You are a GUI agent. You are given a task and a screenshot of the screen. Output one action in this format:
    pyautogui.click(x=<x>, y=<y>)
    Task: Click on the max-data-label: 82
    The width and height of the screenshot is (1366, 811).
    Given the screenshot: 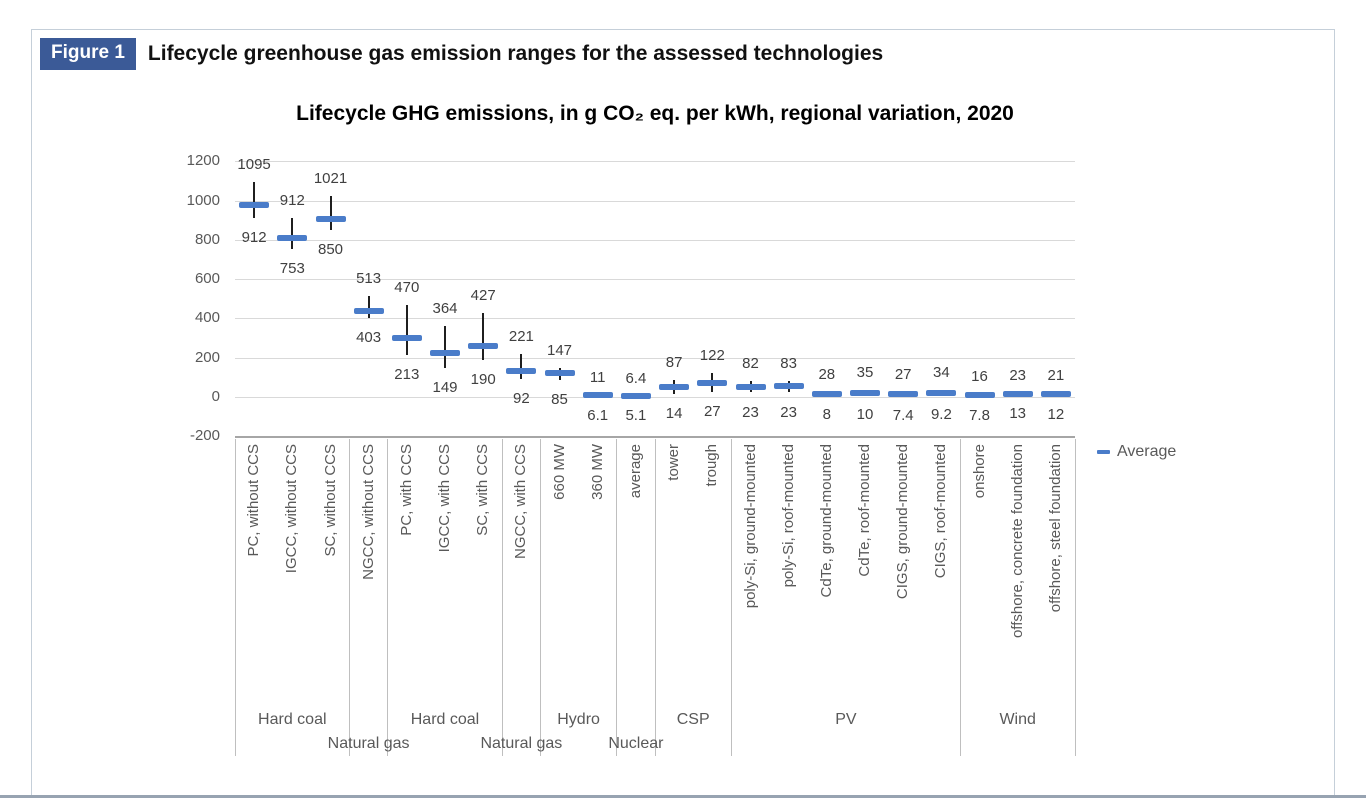 What is the action you would take?
    pyautogui.click(x=750, y=363)
    